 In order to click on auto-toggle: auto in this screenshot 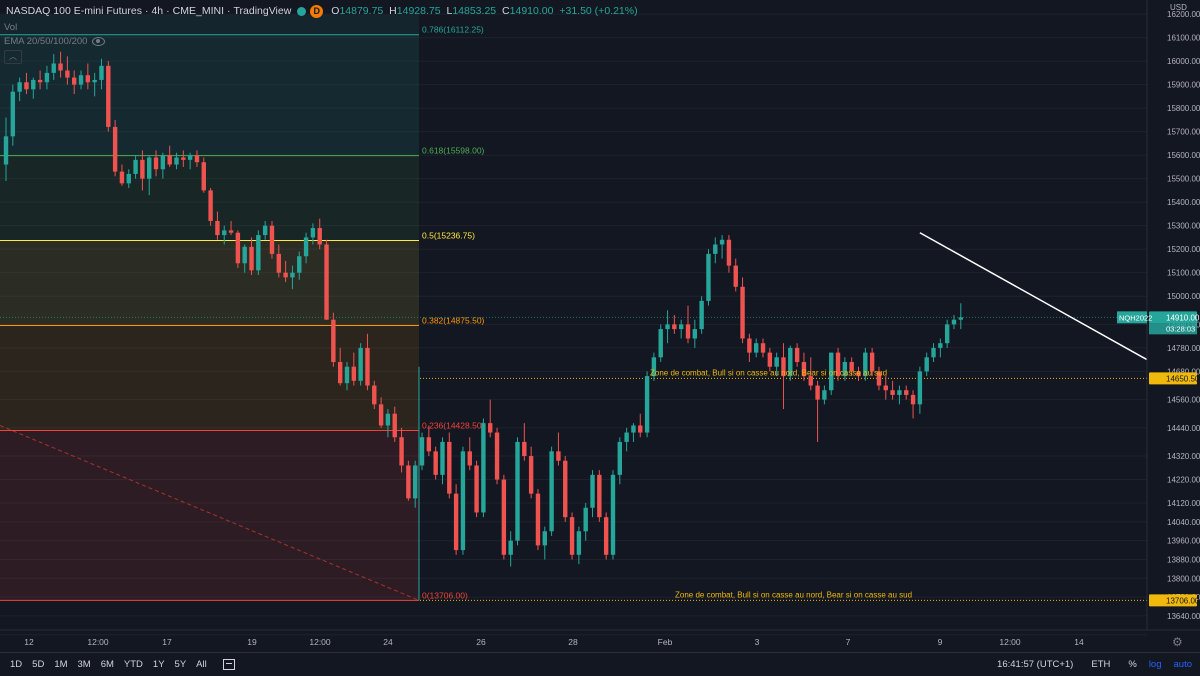, I will do `click(1183, 664)`.